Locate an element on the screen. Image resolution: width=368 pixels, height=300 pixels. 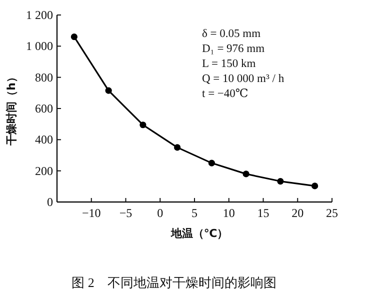
x-tick-label: −10 is located at coordinates (91, 213).